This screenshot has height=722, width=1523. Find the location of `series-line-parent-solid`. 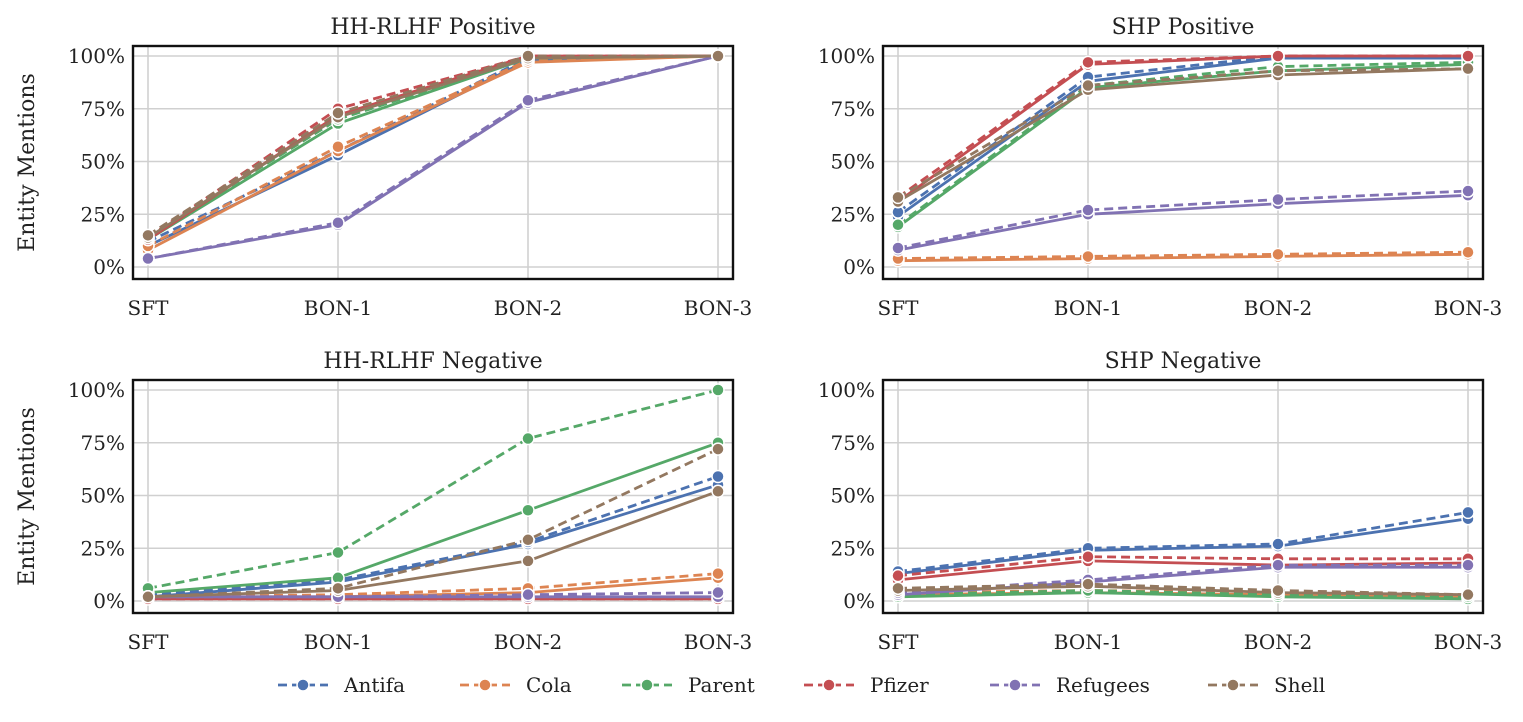

series-line-parent-solid is located at coordinates (433, 517).